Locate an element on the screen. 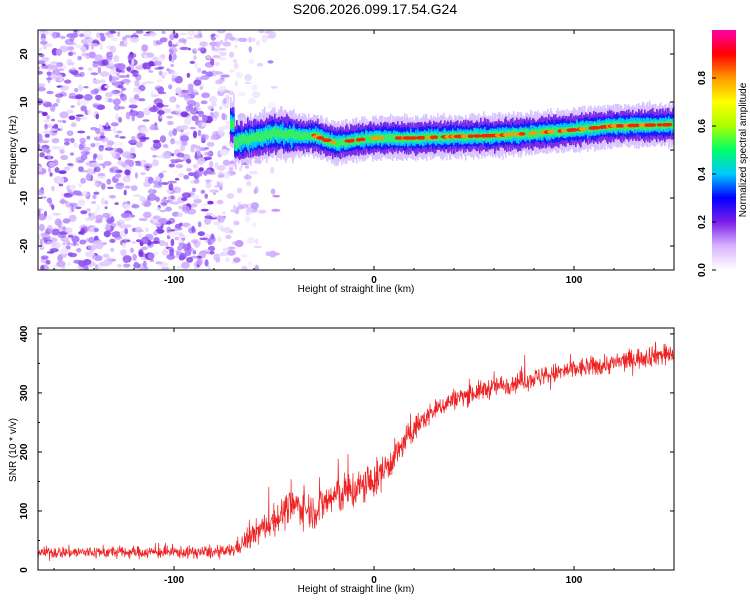 Image resolution: width=750 pixels, height=600 pixels. colorbar-tick-label: 0.8 is located at coordinates (702, 78).